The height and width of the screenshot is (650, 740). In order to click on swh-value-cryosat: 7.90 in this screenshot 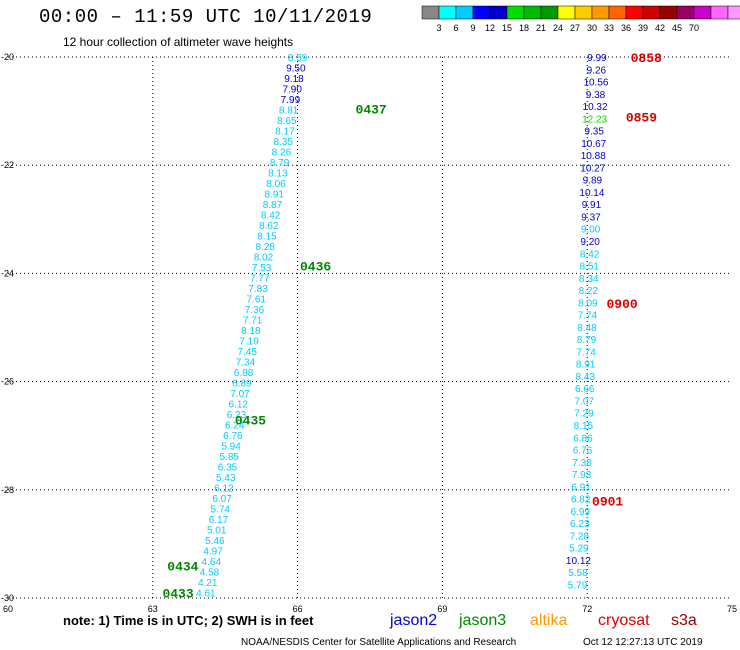, I will do `click(292, 90)`.